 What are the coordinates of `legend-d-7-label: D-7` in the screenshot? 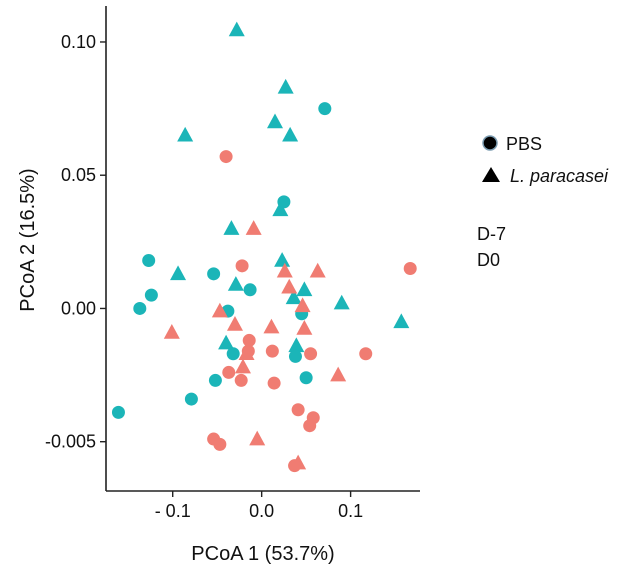 It's located at (491, 234).